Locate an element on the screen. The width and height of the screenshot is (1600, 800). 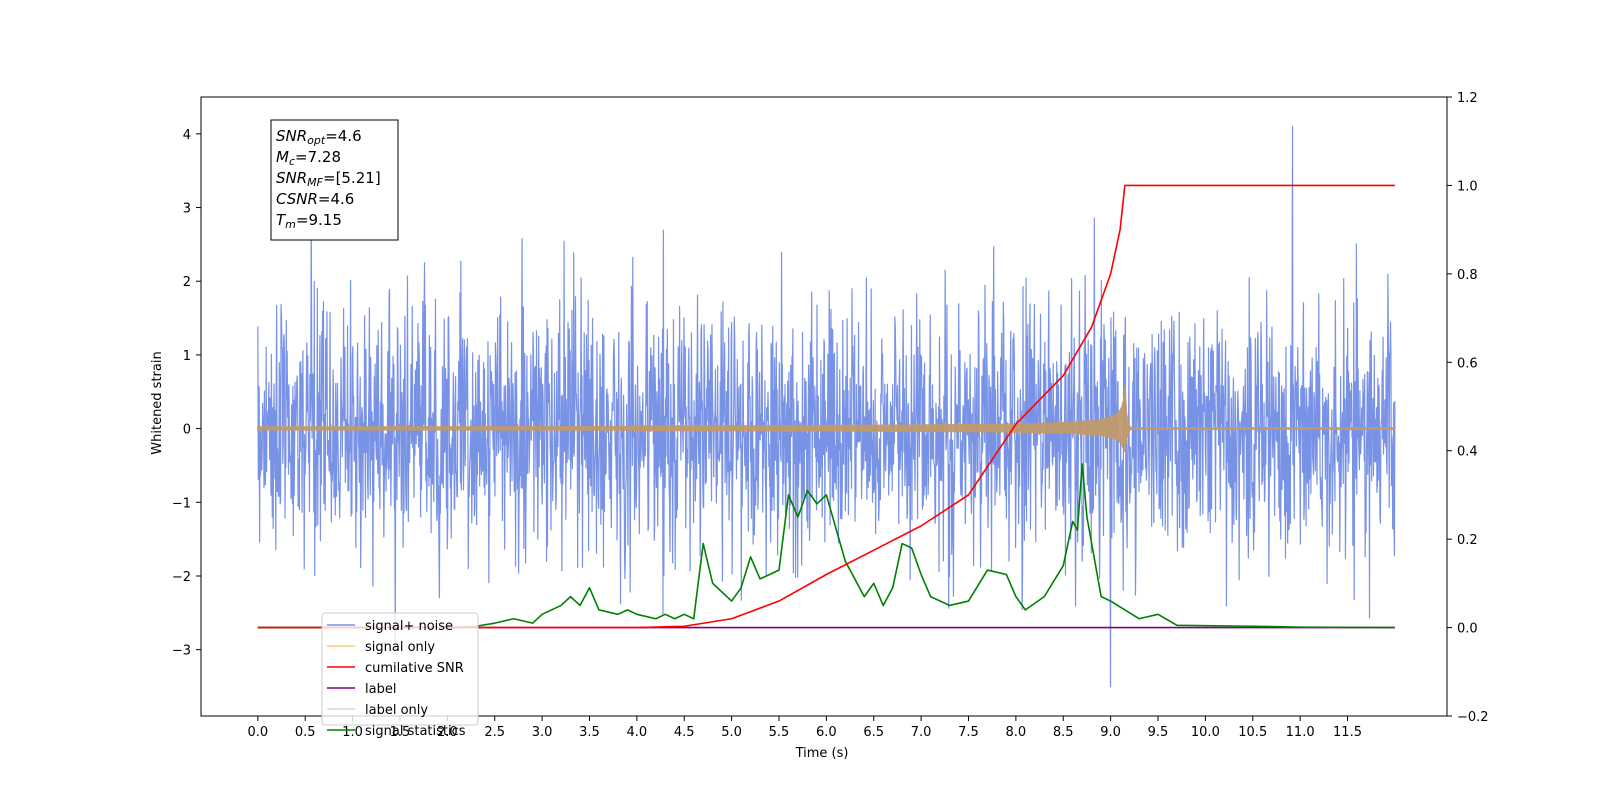
y-left-tick-label: 2 is located at coordinates (187, 282).